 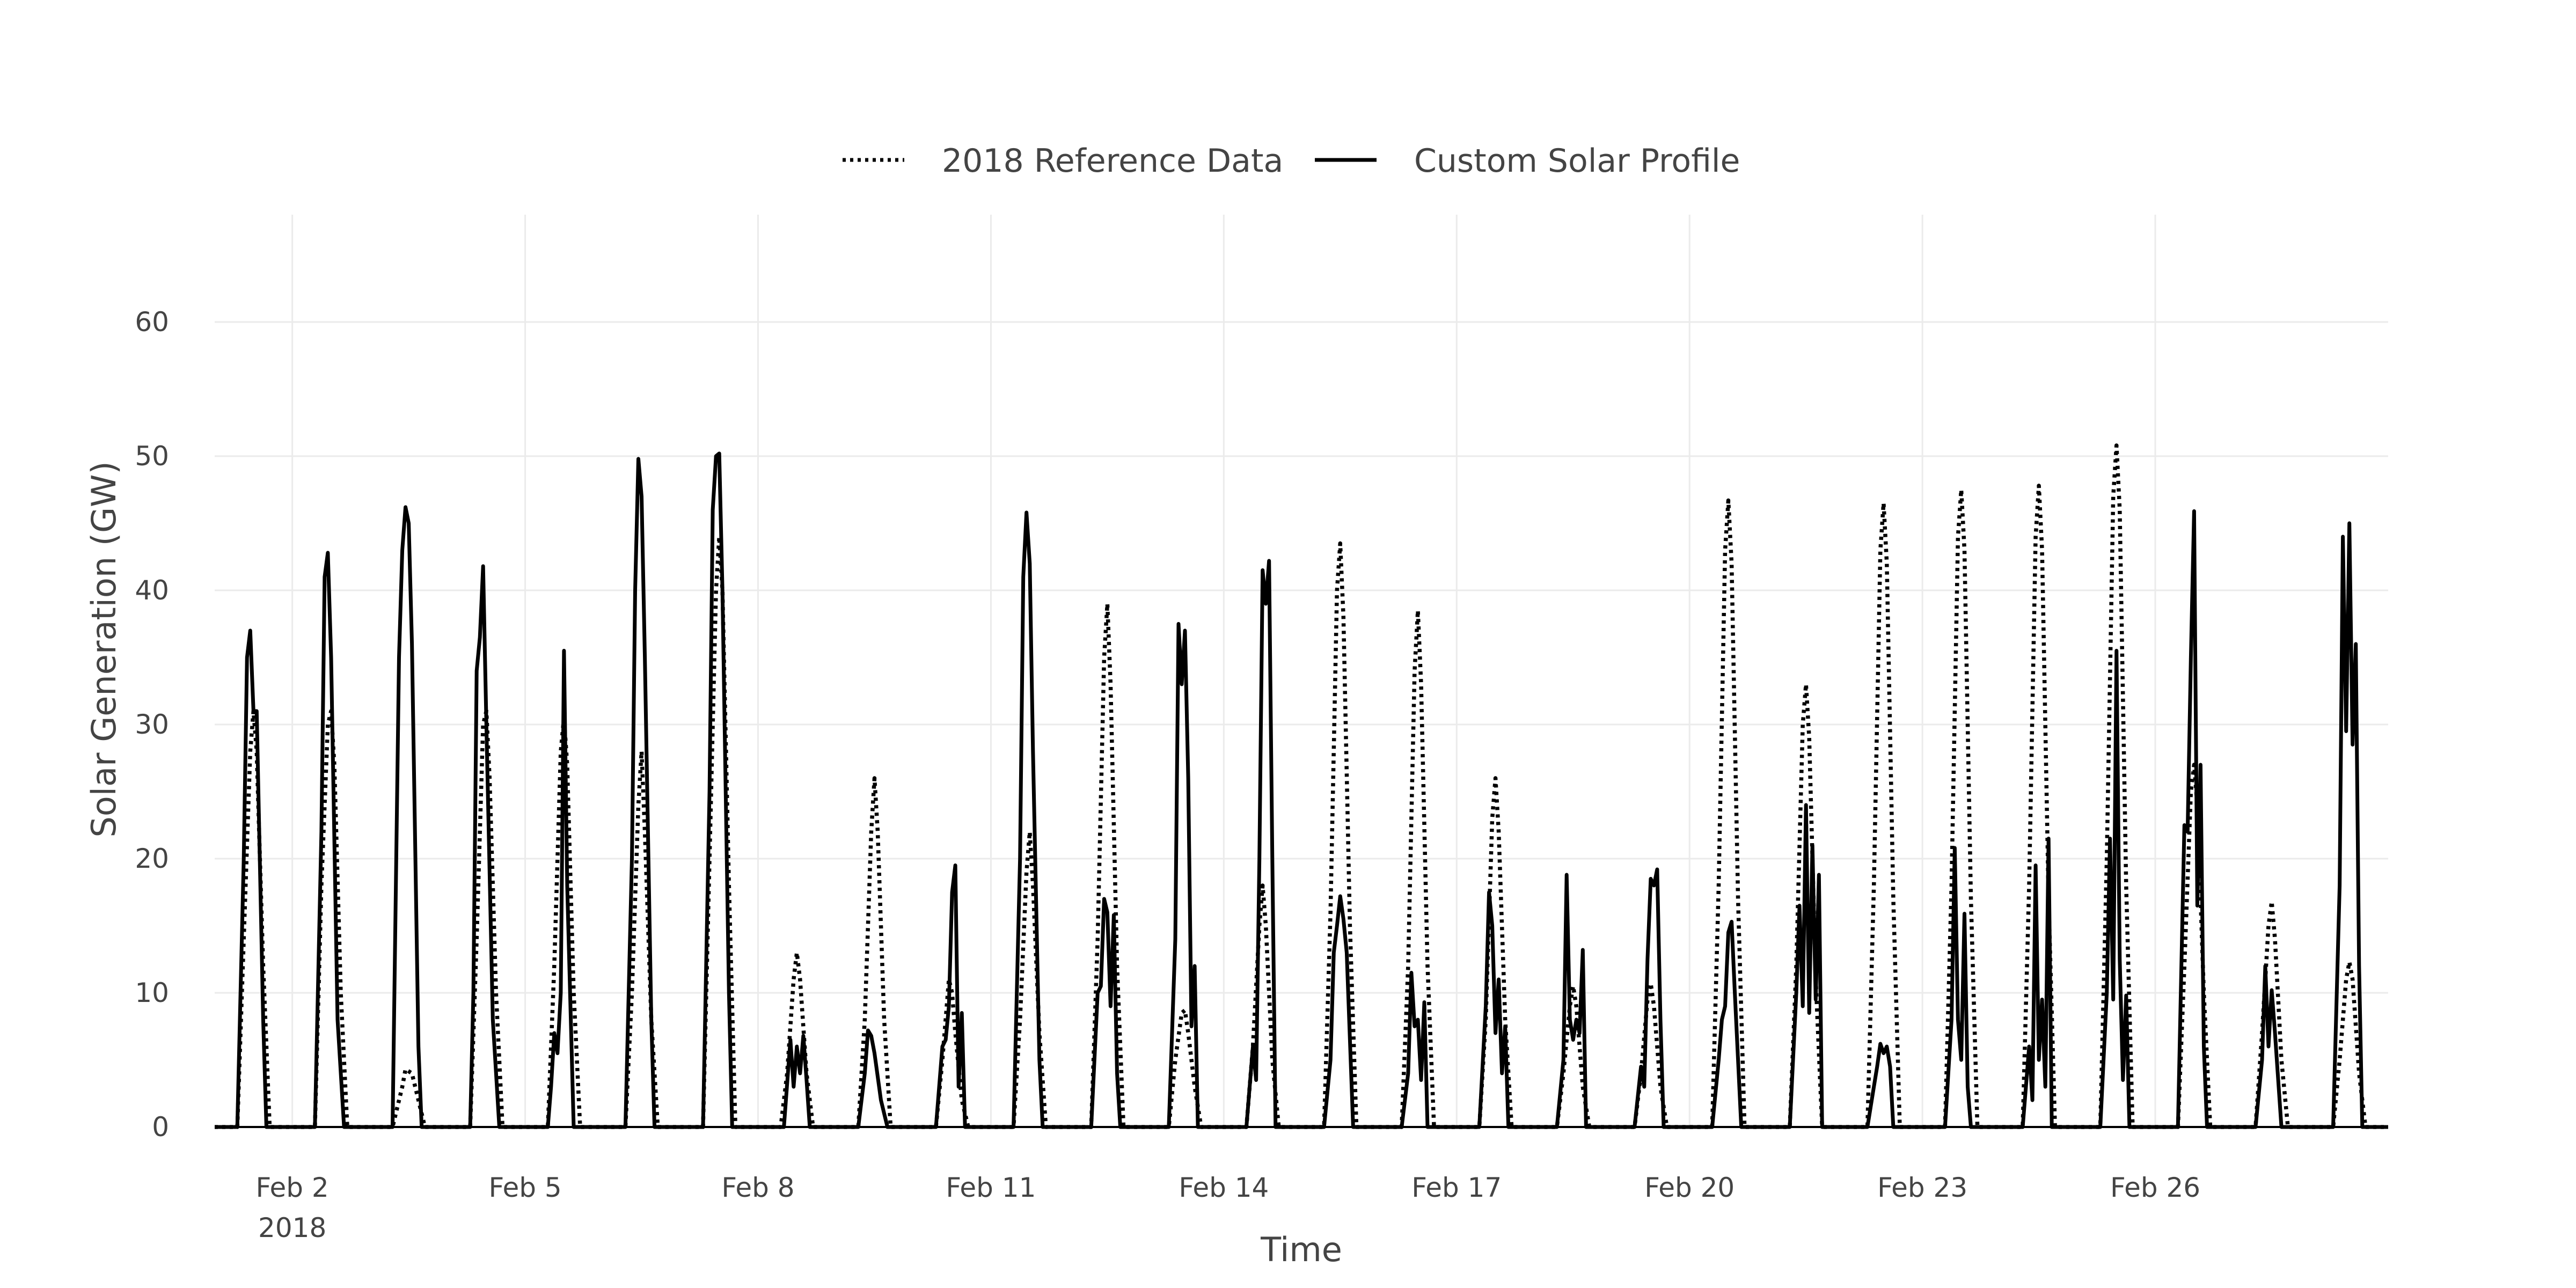 I want to click on y-tick-label: 0, so click(x=160, y=1127).